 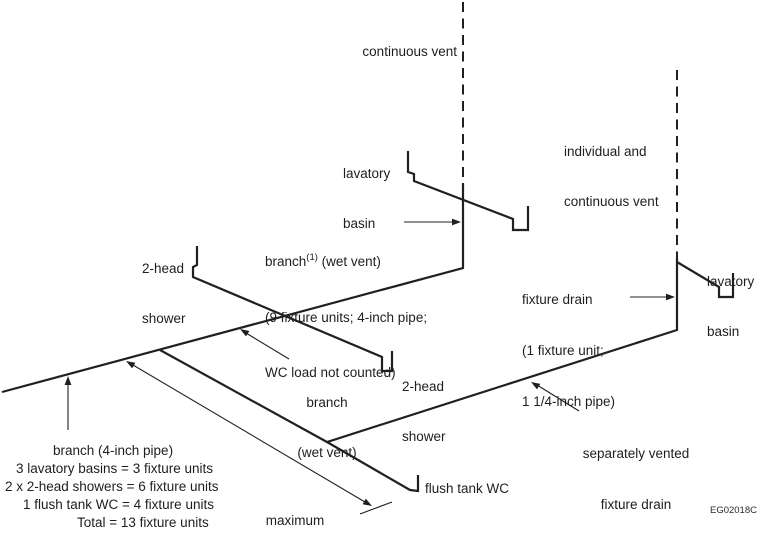 What do you see at coordinates (723, 331) in the screenshot?
I see `lavatory-basin-right-label-line2: basin` at bounding box center [723, 331].